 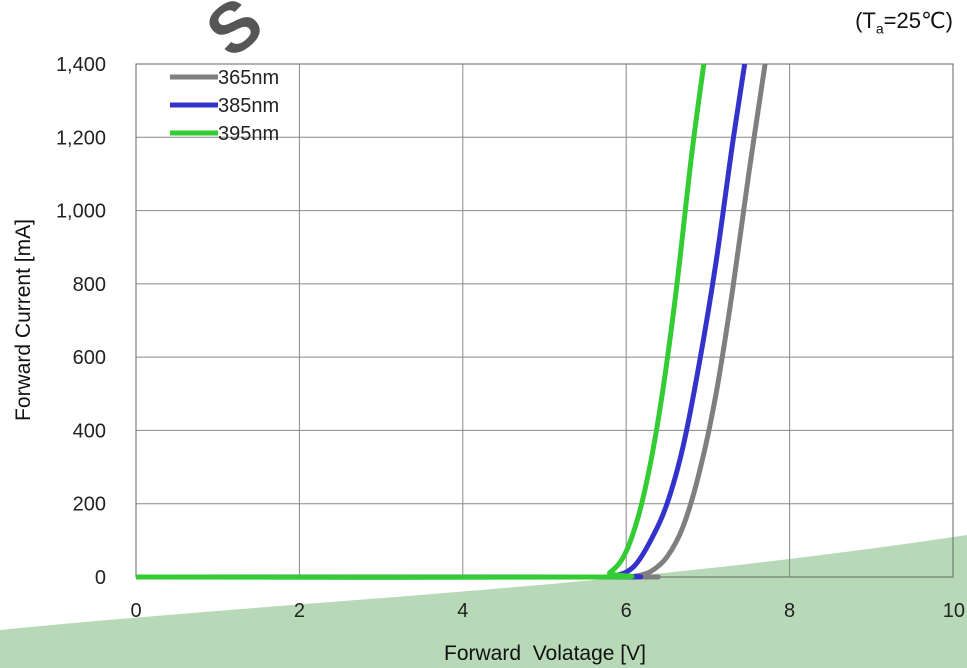 I want to click on legend-label: 385nm, so click(x=248, y=106).